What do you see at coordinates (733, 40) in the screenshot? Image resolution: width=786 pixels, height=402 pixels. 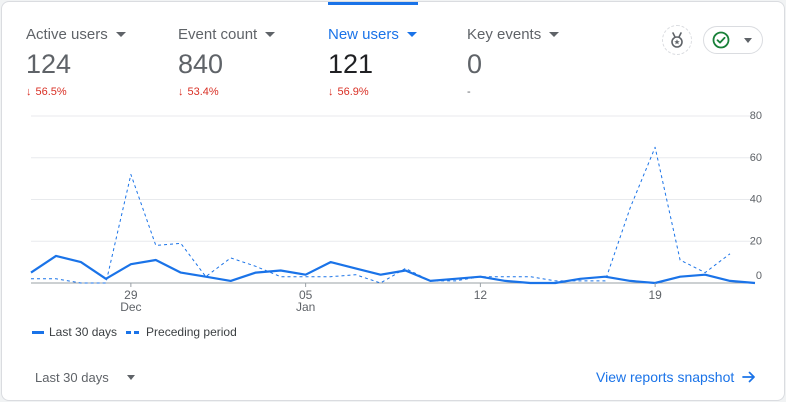 I see `status-dropdown` at bounding box center [733, 40].